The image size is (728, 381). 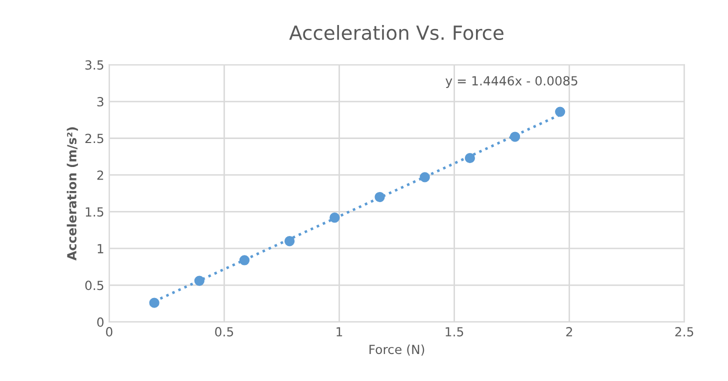 I want to click on annotation: y = 1.4446x - 0.0085, so click(x=512, y=82).